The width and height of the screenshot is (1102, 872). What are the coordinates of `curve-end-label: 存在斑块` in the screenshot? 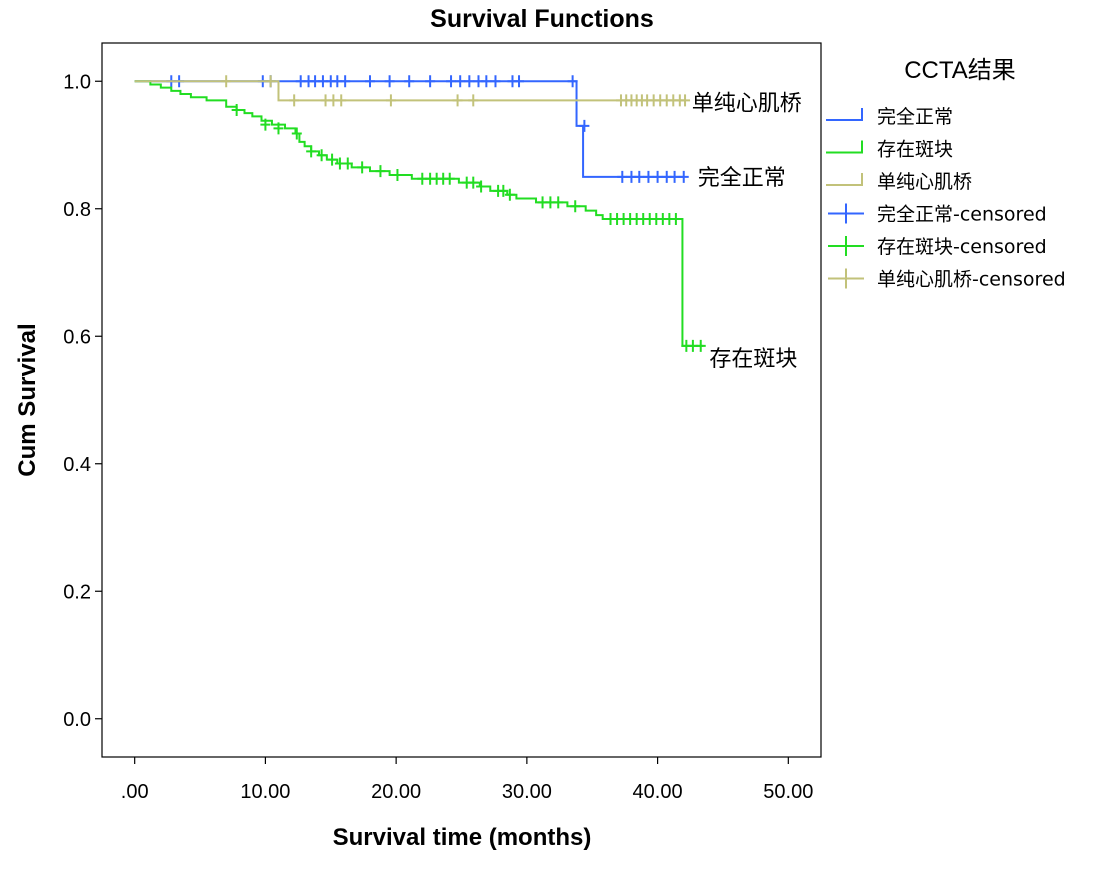 It's located at (753, 359).